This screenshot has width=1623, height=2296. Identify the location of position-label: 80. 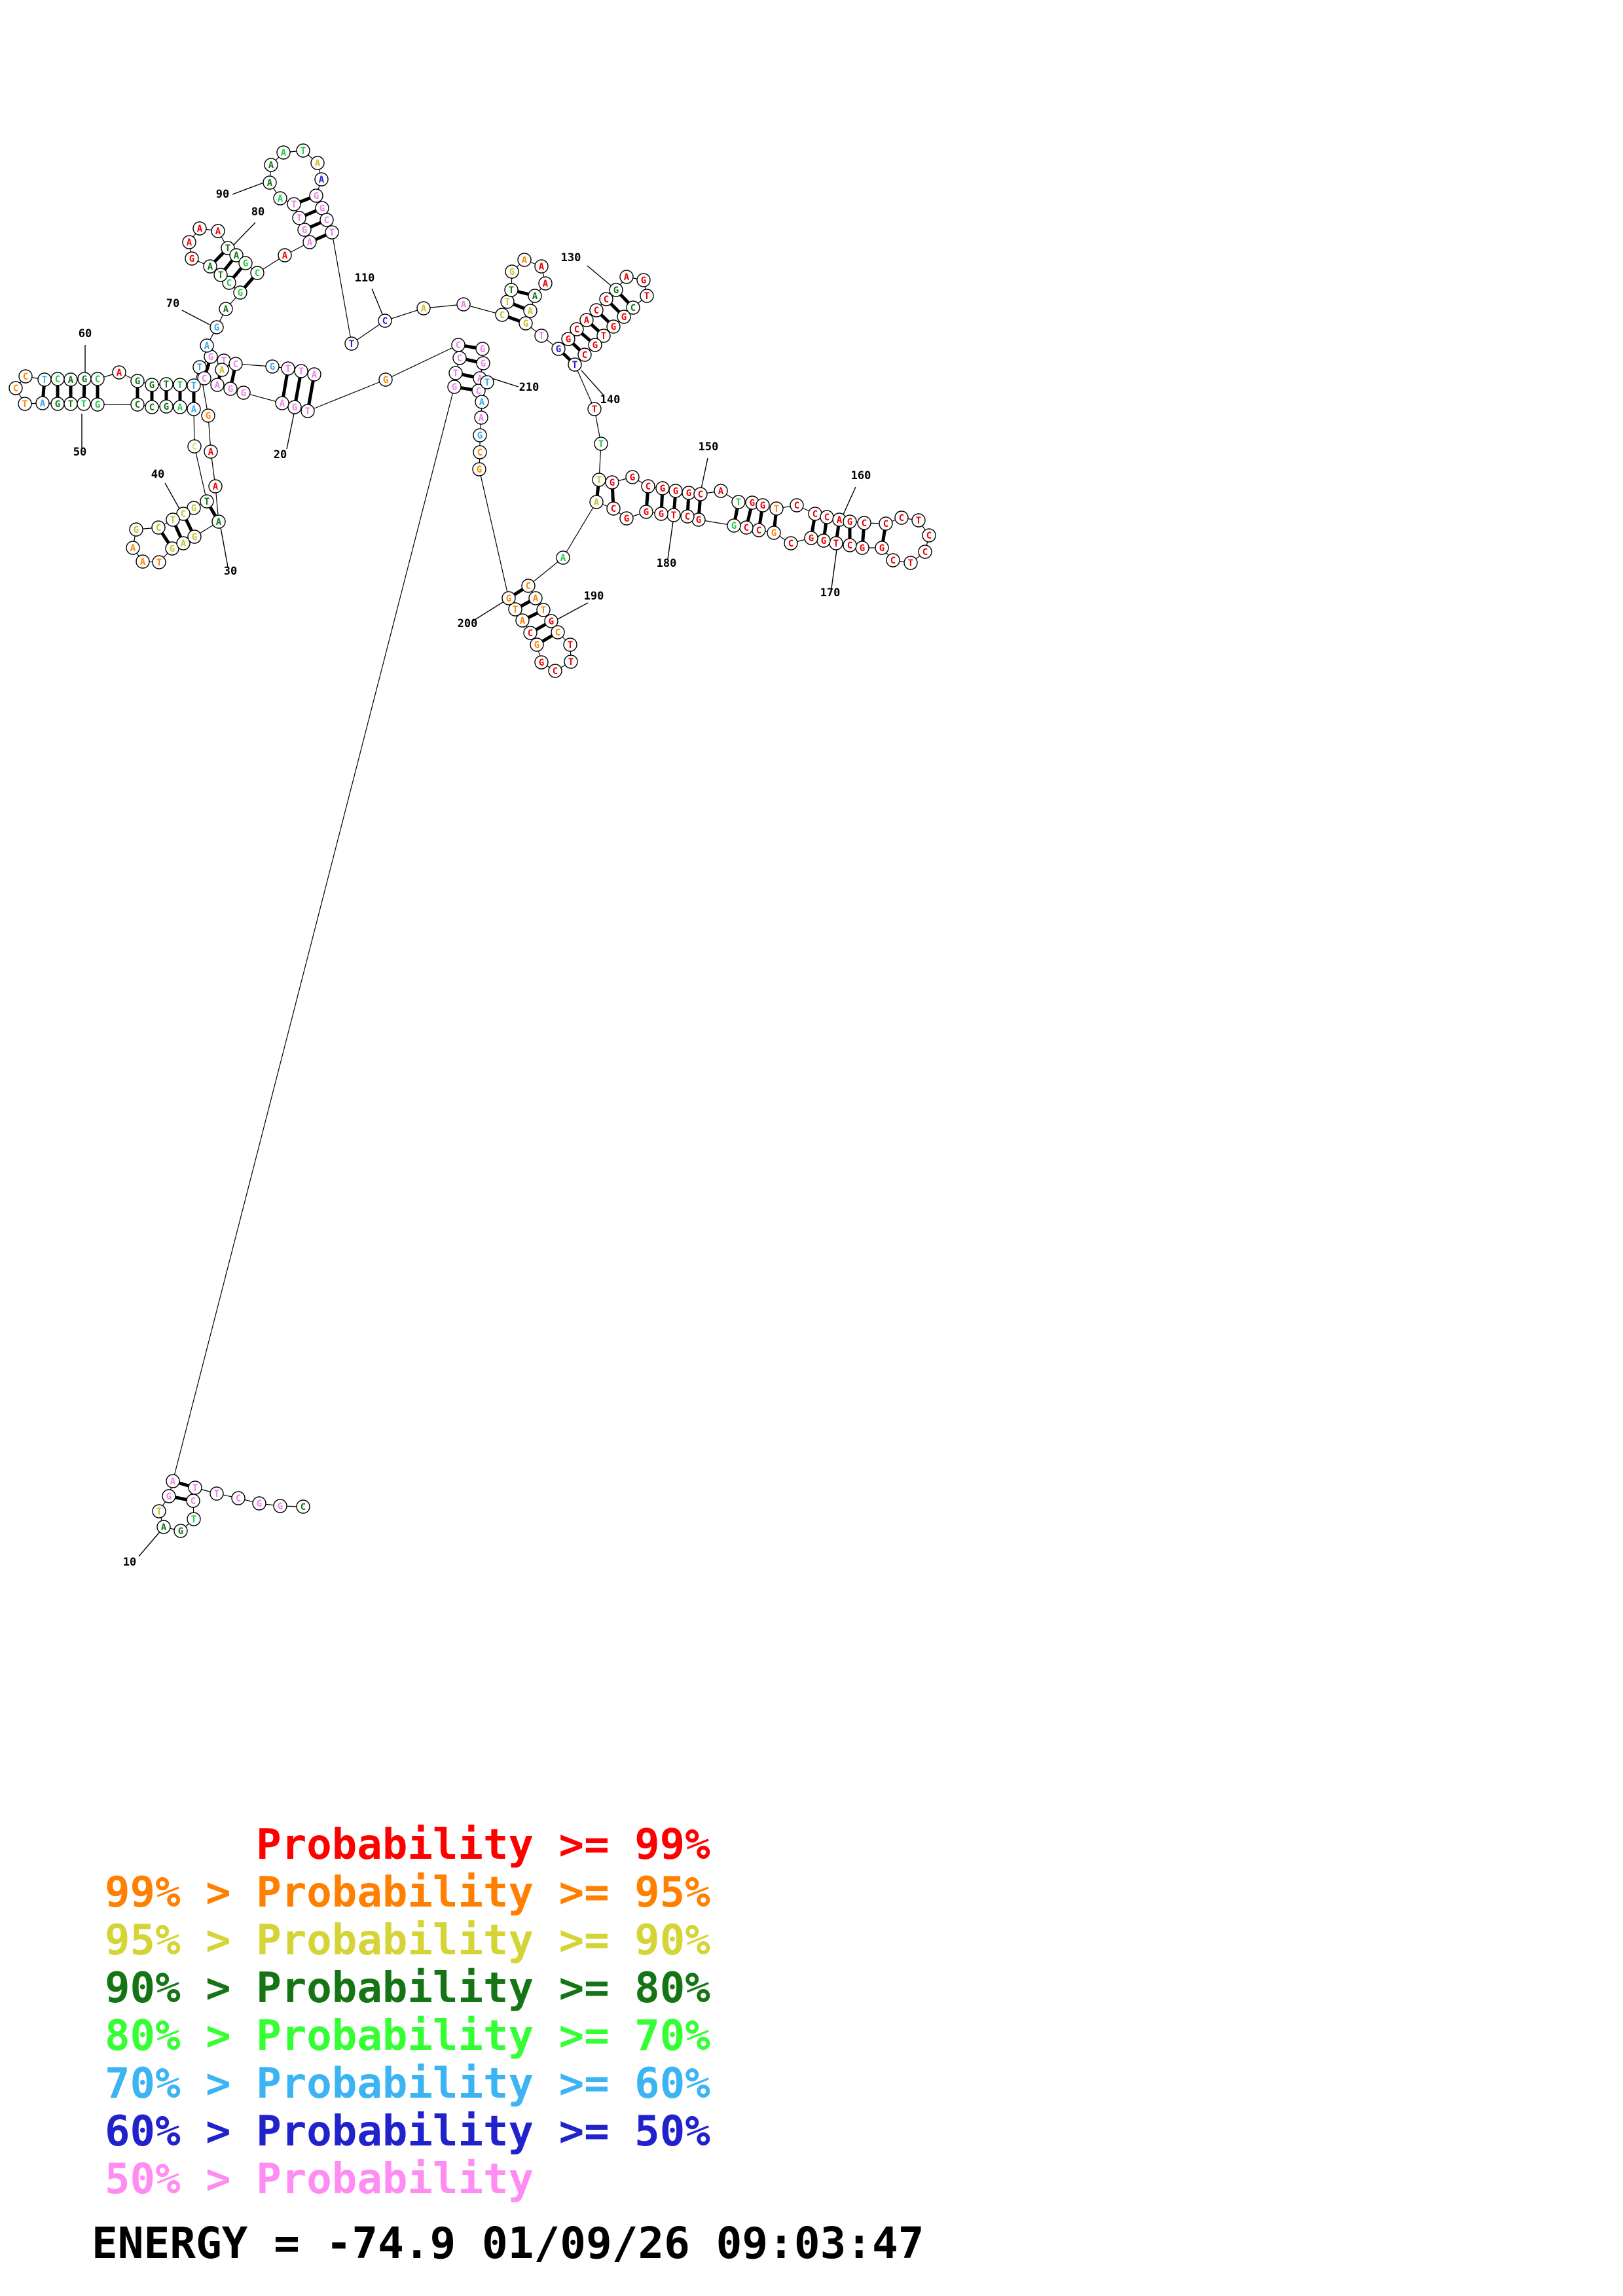
(257, 212).